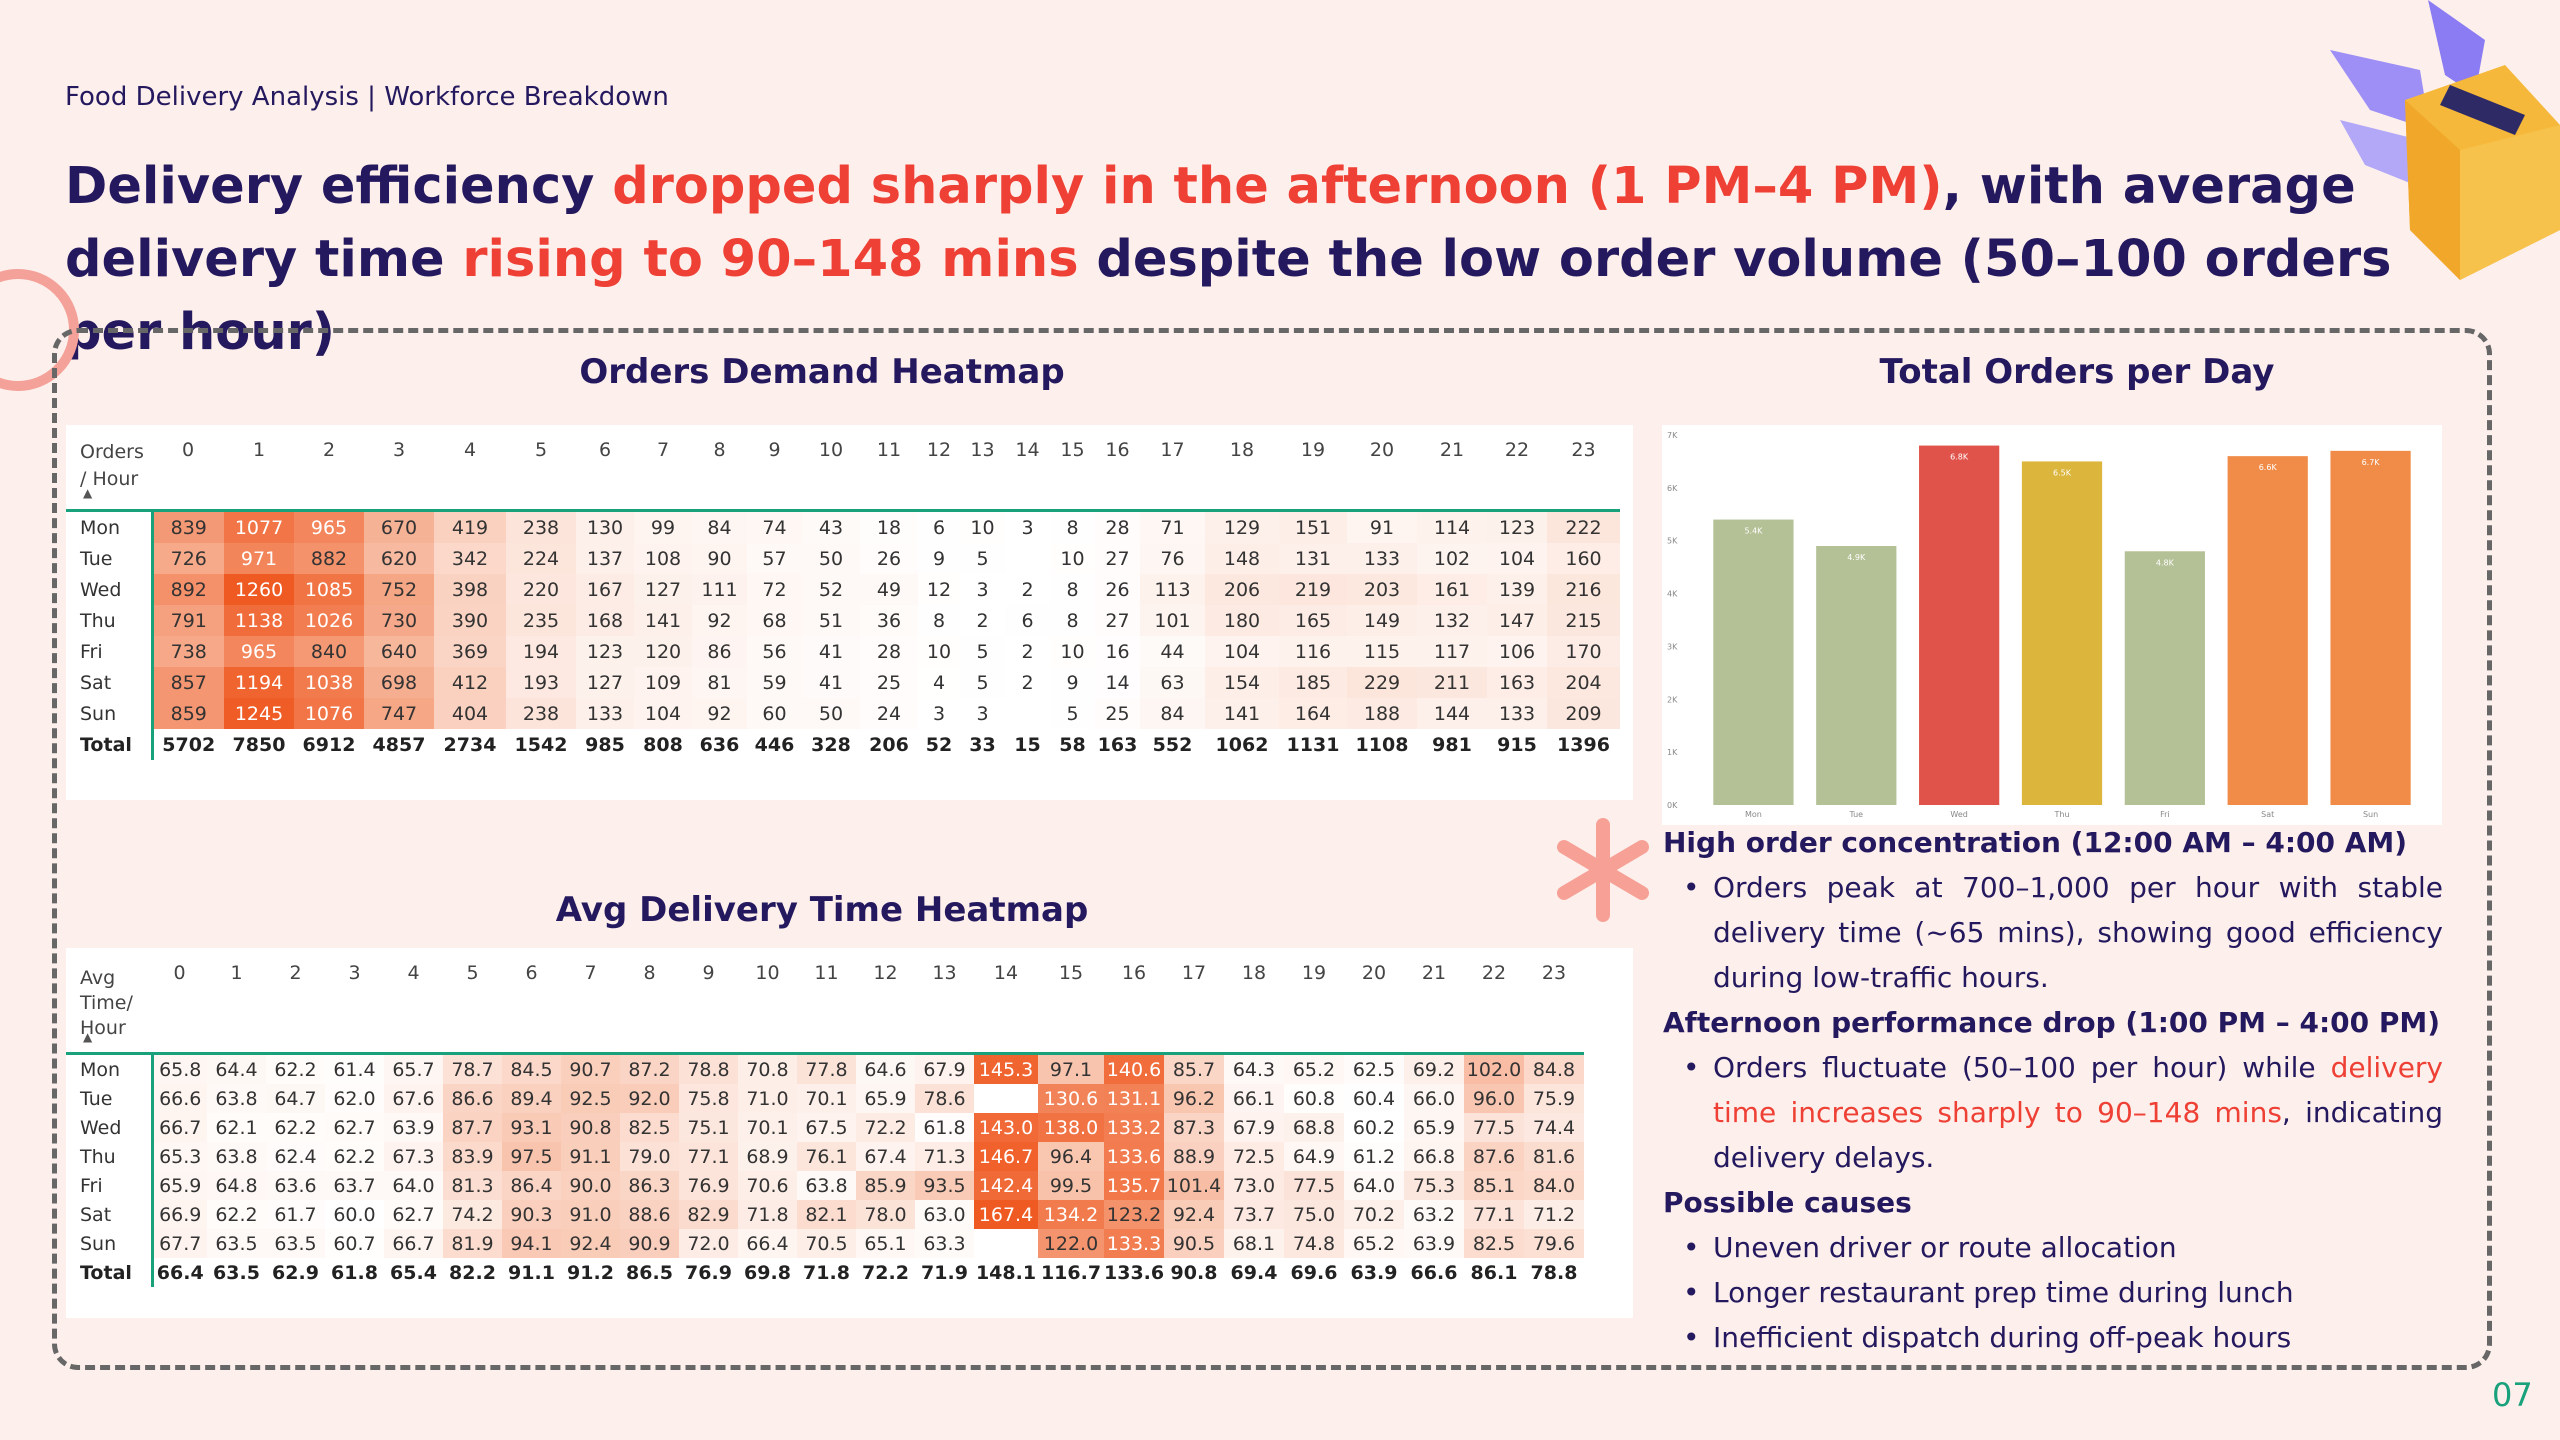  Describe the element at coordinates (1172, 450) in the screenshot. I see `orders-hour-header: 17` at that location.